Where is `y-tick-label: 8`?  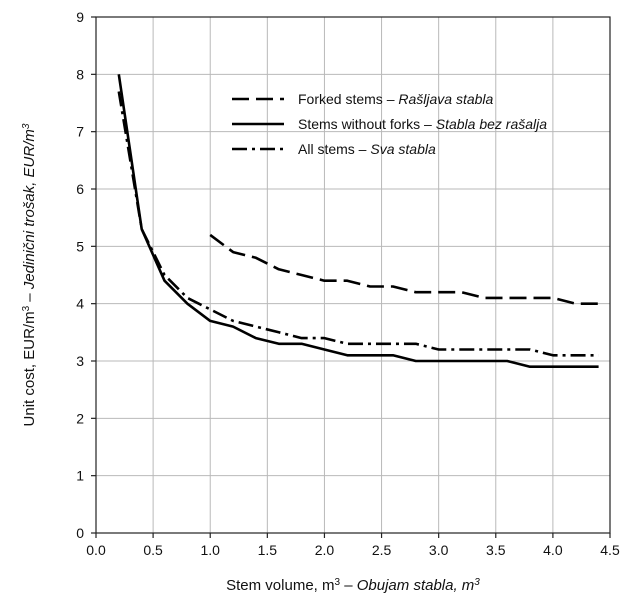
y-tick-label: 8 is located at coordinates (80, 74).